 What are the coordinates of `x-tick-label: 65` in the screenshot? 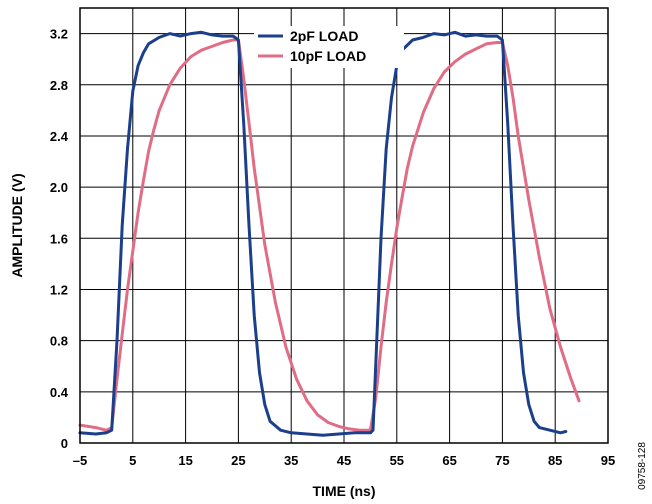 It's located at (449, 460).